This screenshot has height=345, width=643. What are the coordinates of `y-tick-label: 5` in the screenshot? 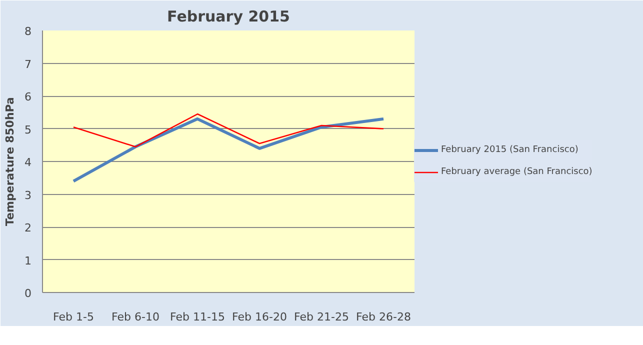 It's located at (28, 129).